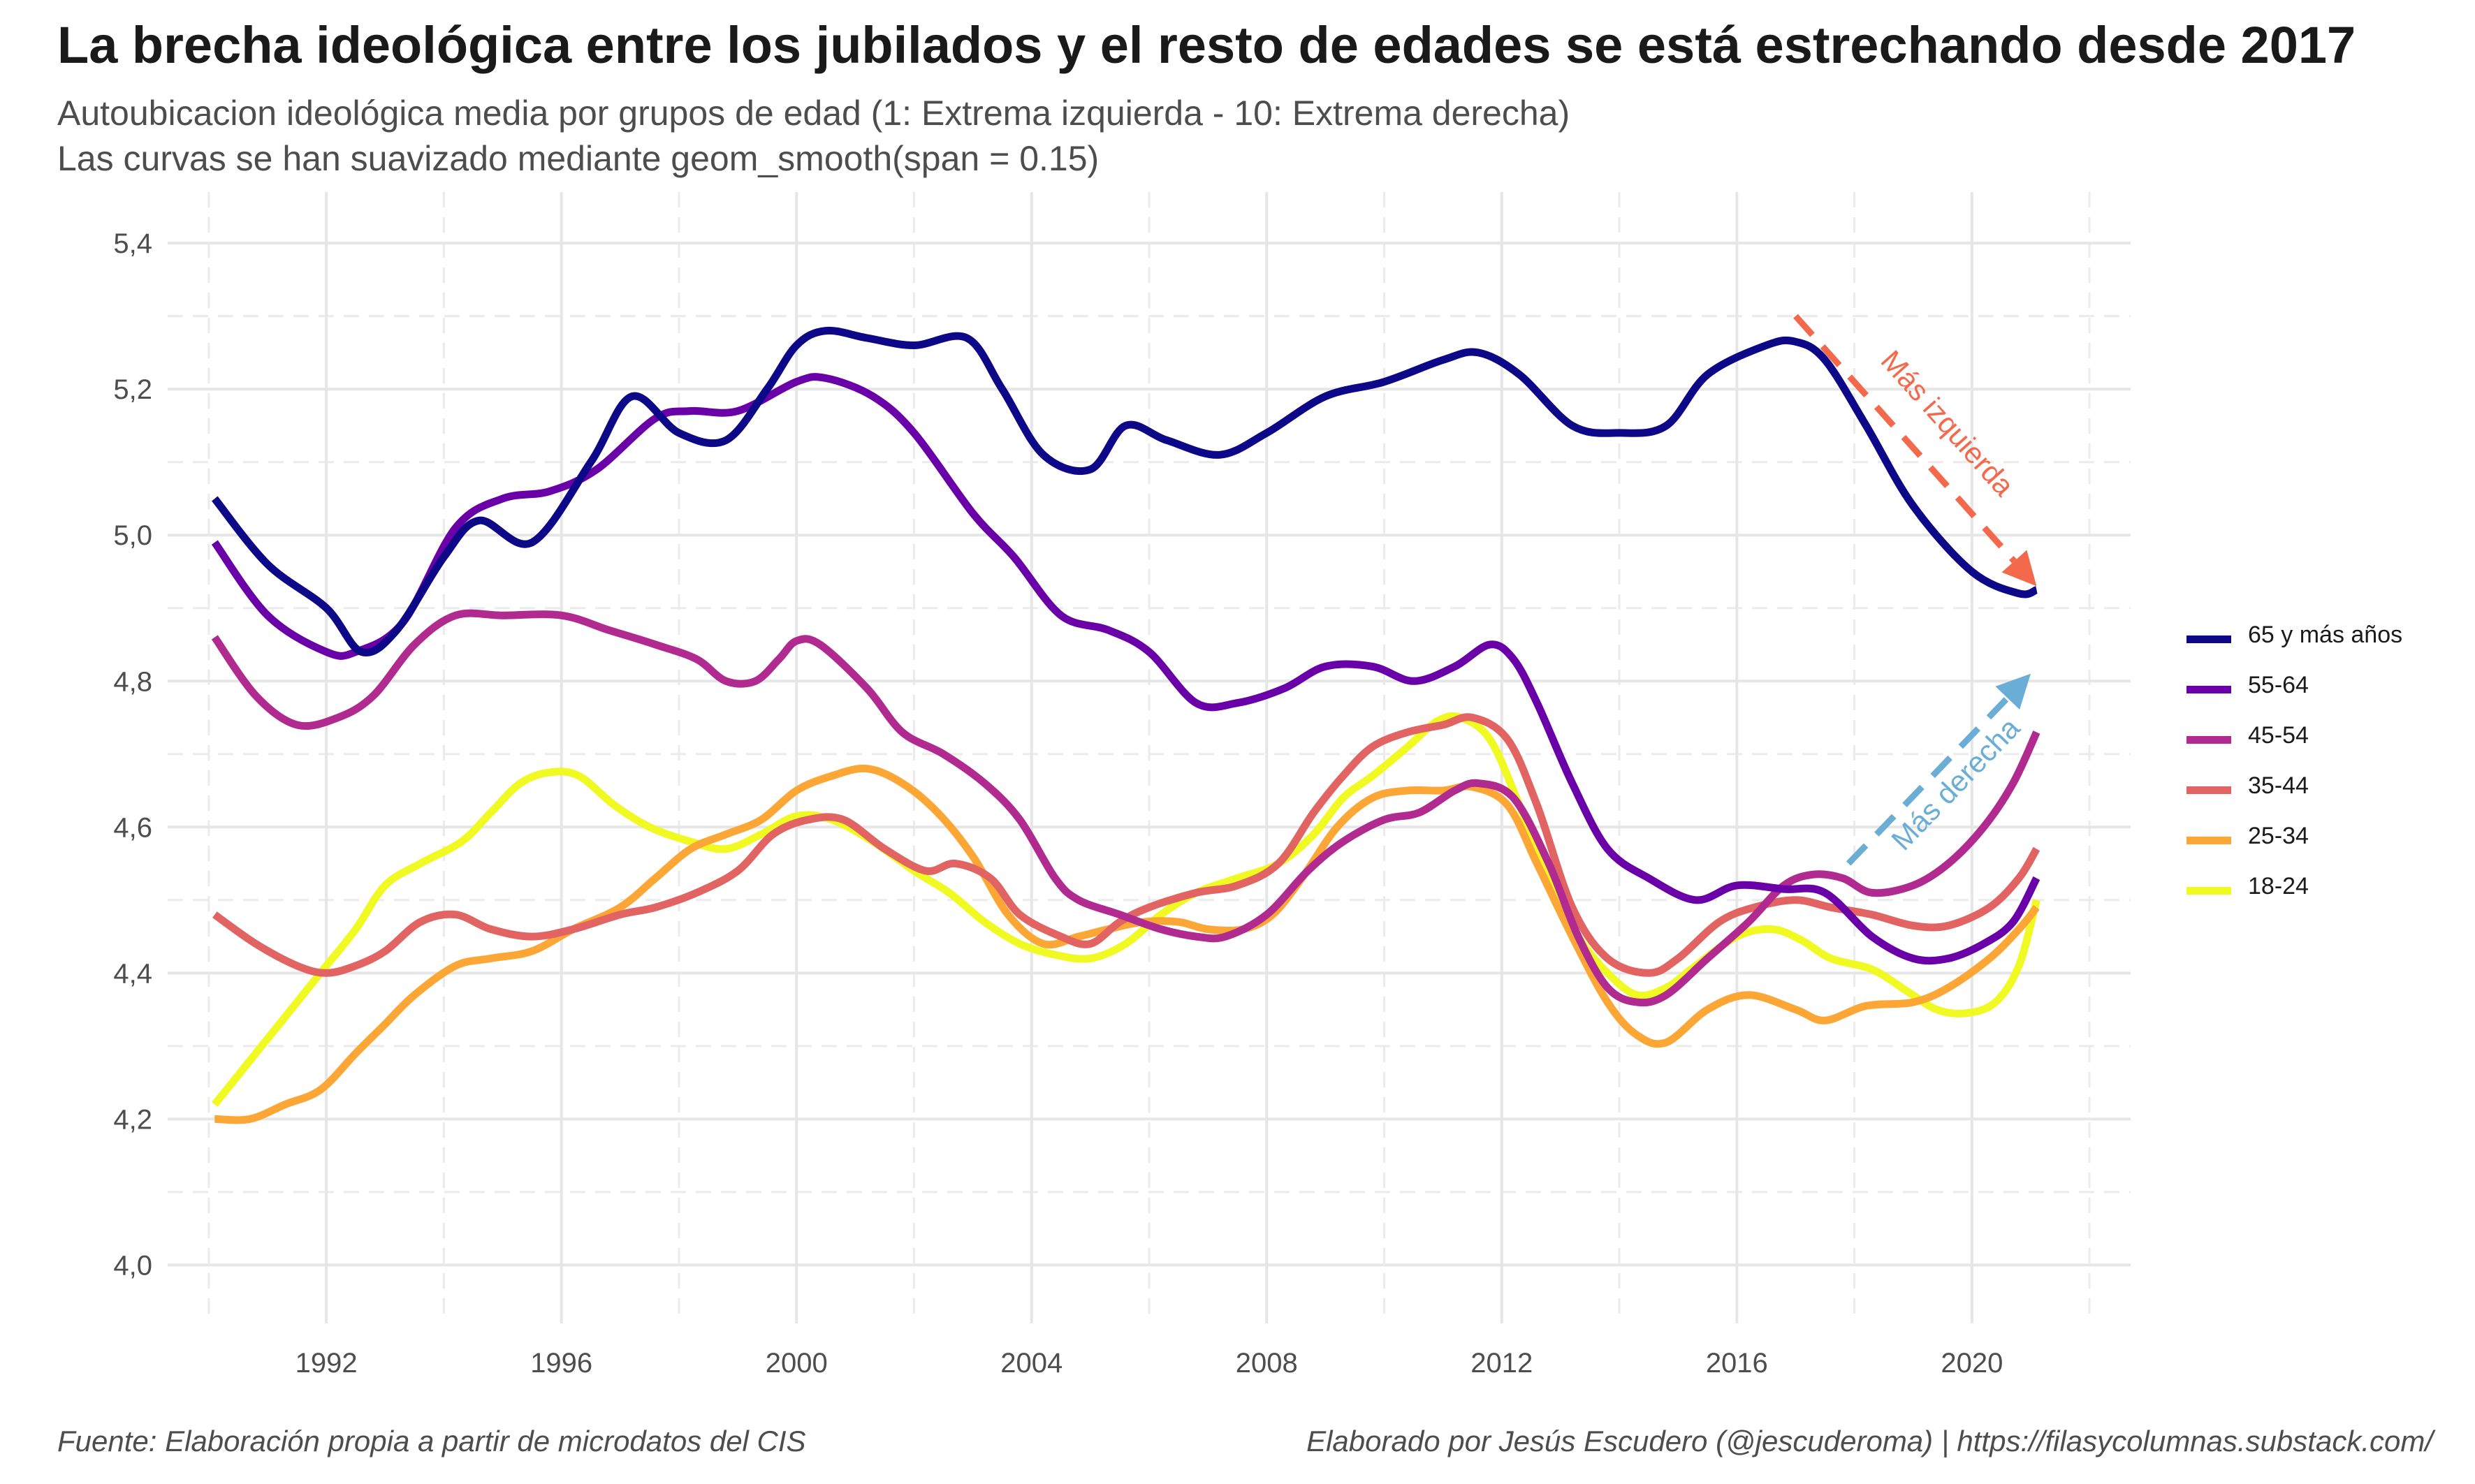  What do you see at coordinates (132, 681) in the screenshot?
I see `y-tick-label: 4,8` at bounding box center [132, 681].